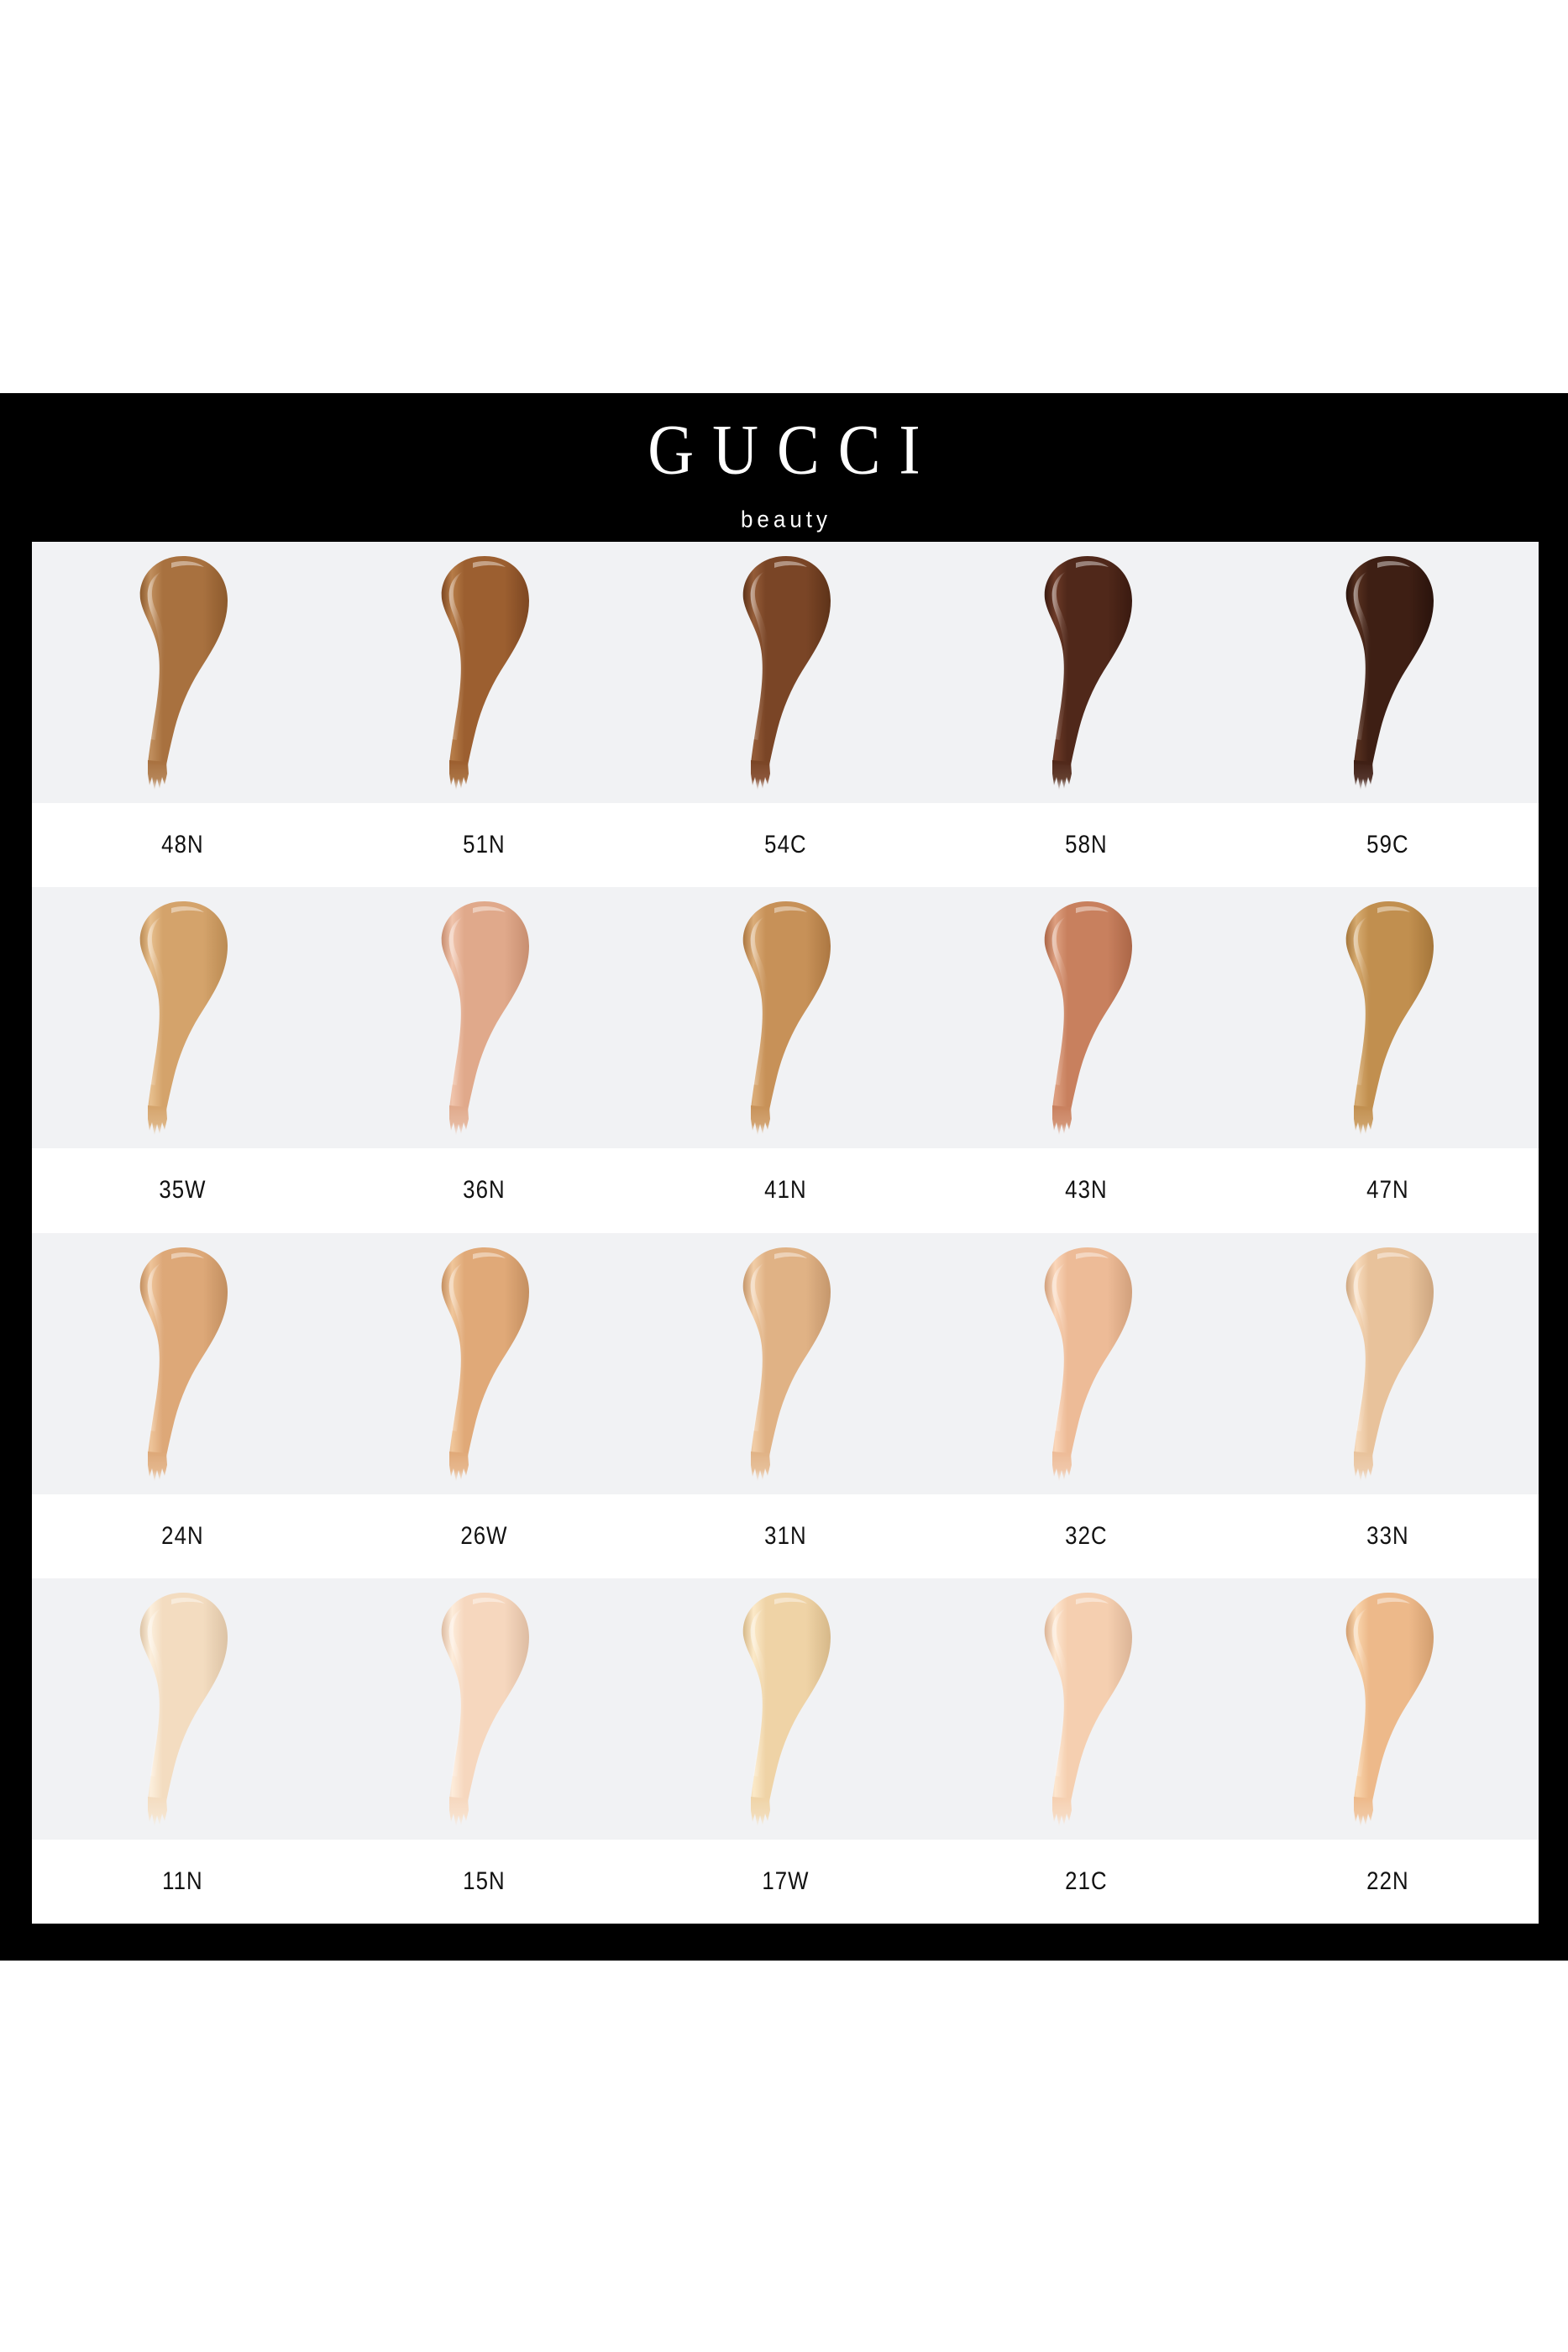  I want to click on shade-swatch-21c, so click(1086, 1709).